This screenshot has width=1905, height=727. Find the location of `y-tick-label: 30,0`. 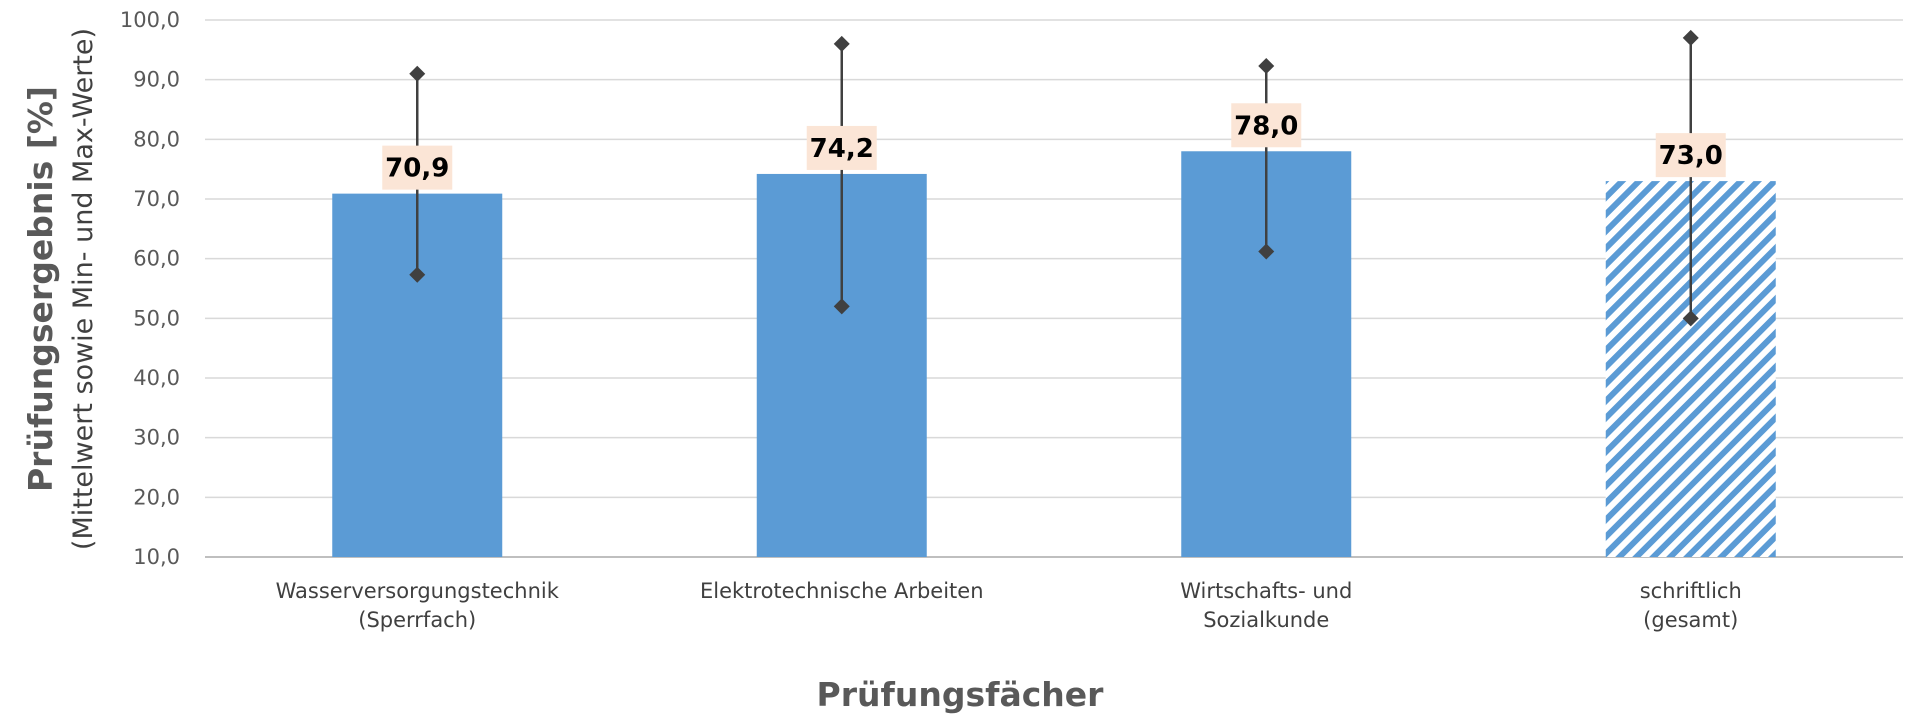

y-tick-label: 30,0 is located at coordinates (156, 438).